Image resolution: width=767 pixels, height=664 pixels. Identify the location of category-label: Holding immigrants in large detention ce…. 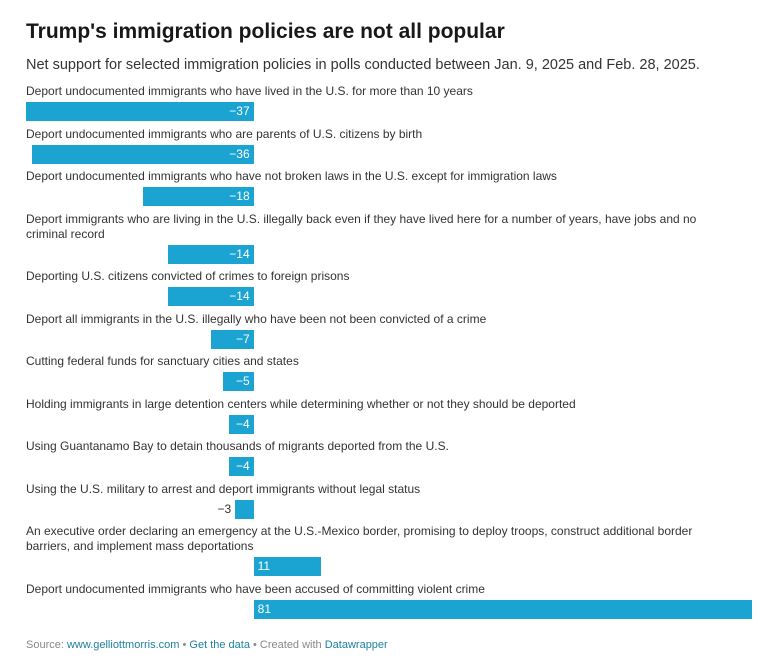
(301, 403).